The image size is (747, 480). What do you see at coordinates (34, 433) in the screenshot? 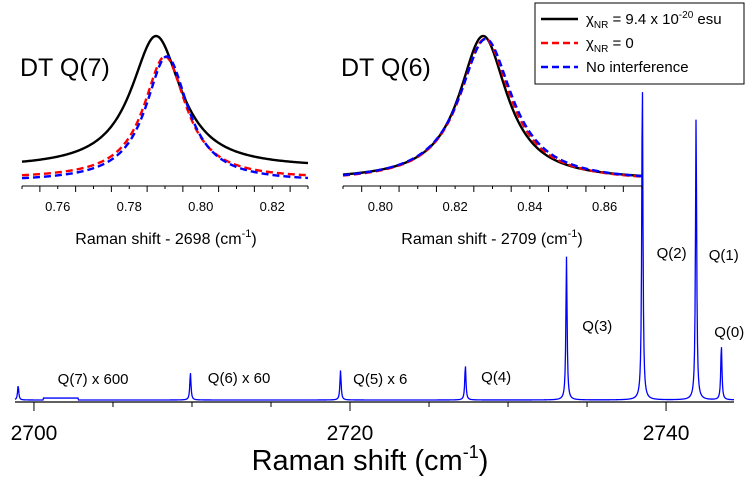
I see `main-x-tick-label: 2700` at bounding box center [34, 433].